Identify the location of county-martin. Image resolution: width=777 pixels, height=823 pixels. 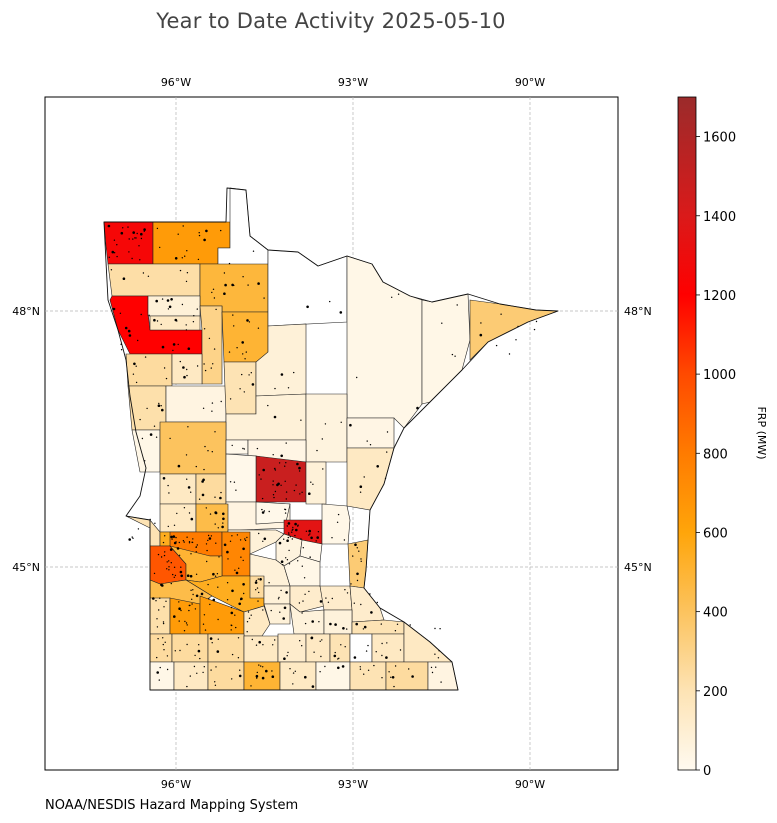
(262, 676).